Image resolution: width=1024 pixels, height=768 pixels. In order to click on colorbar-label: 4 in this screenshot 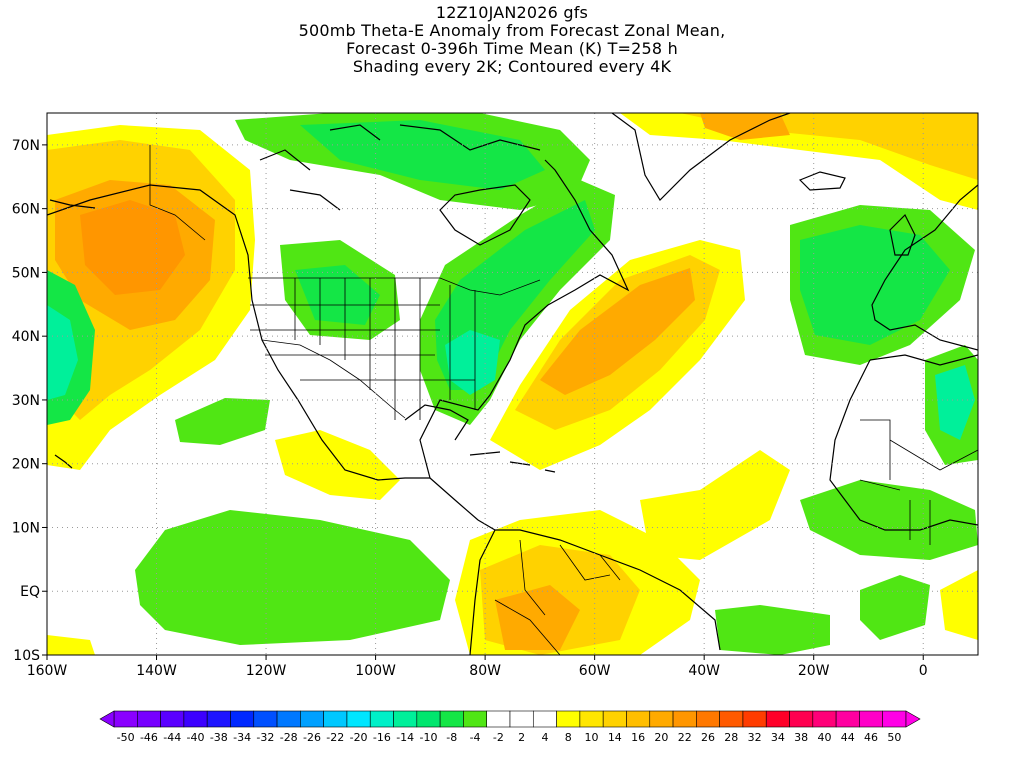, I will do `click(544, 737)`.